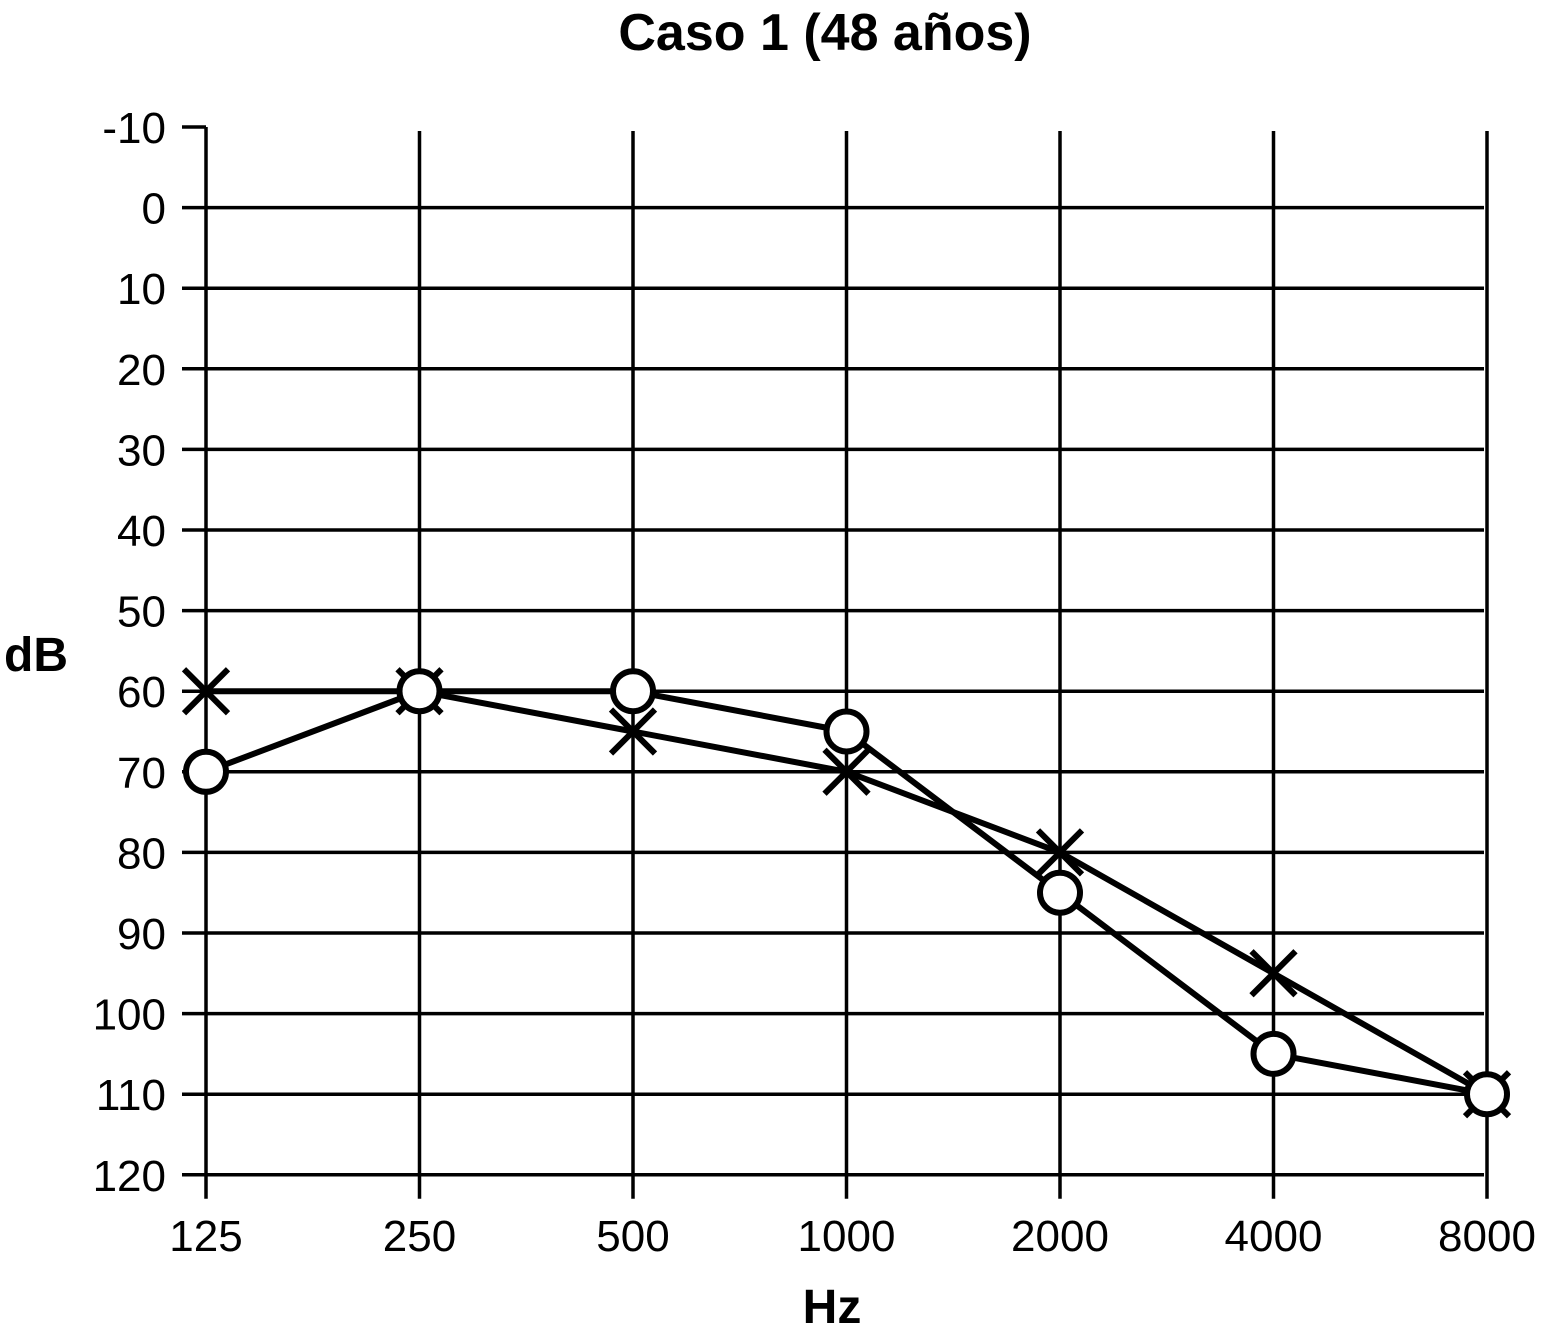  I want to click on chart-title: Caso 1 (48 años), so click(824, 33).